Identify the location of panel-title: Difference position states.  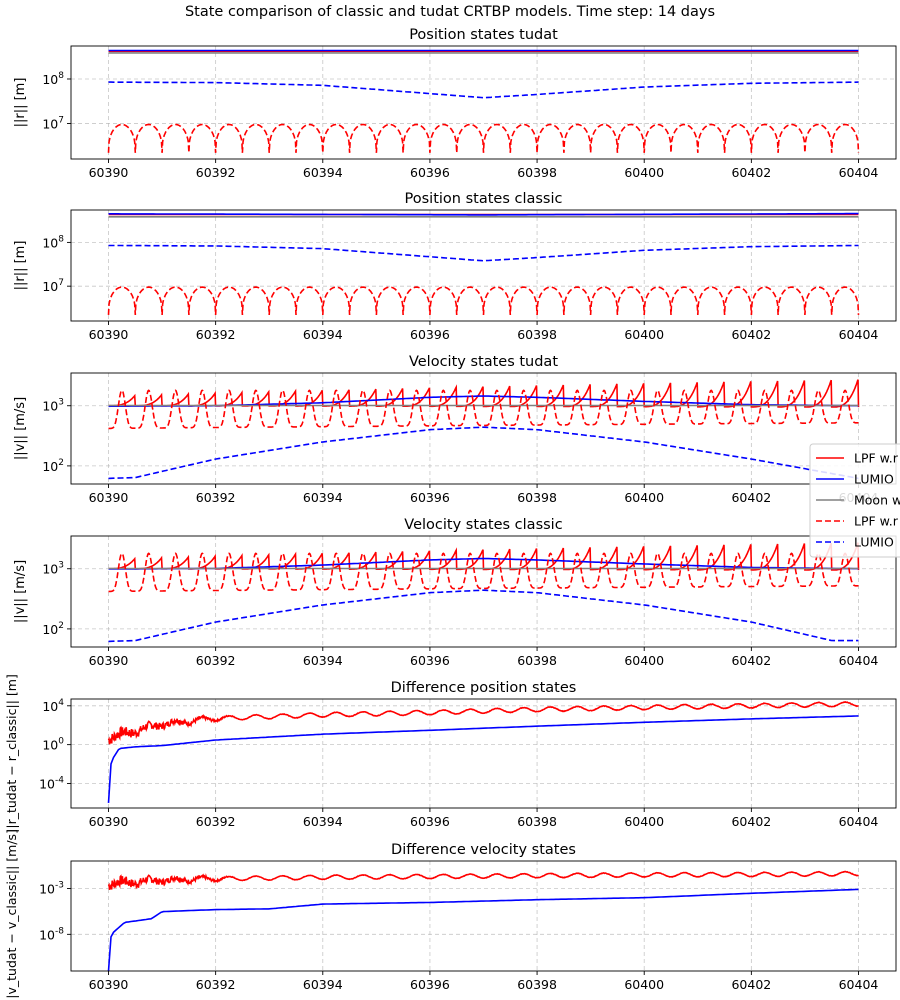
(484, 688).